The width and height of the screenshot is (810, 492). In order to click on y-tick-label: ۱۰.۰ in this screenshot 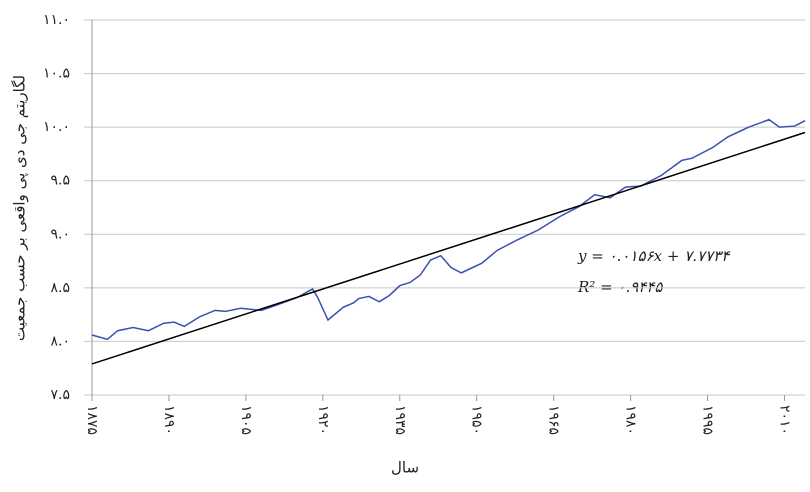, I will do `click(56, 127)`.